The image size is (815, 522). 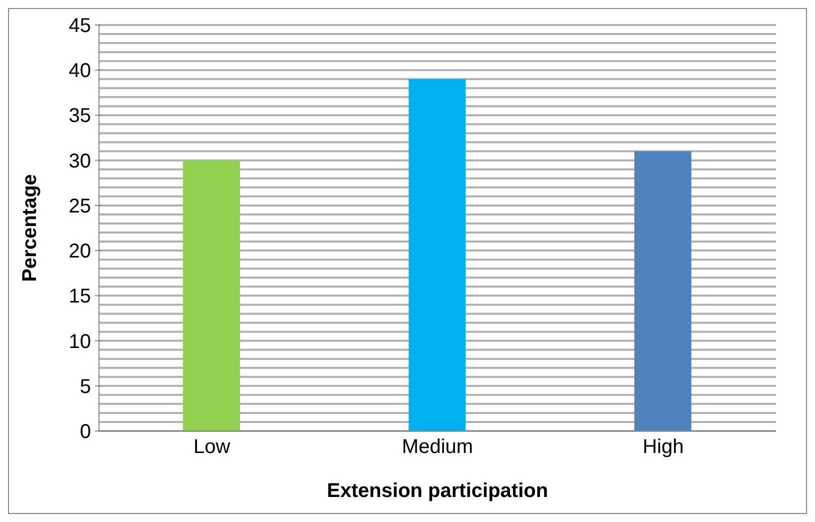 What do you see at coordinates (79, 26) in the screenshot?
I see `y-tick-label: 45` at bounding box center [79, 26].